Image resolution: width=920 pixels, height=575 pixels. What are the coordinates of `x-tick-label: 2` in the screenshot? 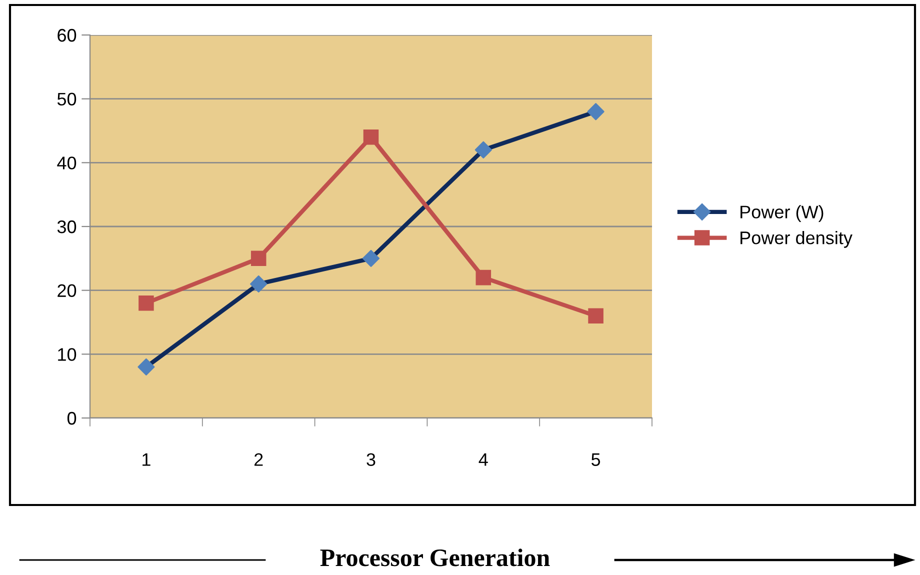 It's located at (258, 459).